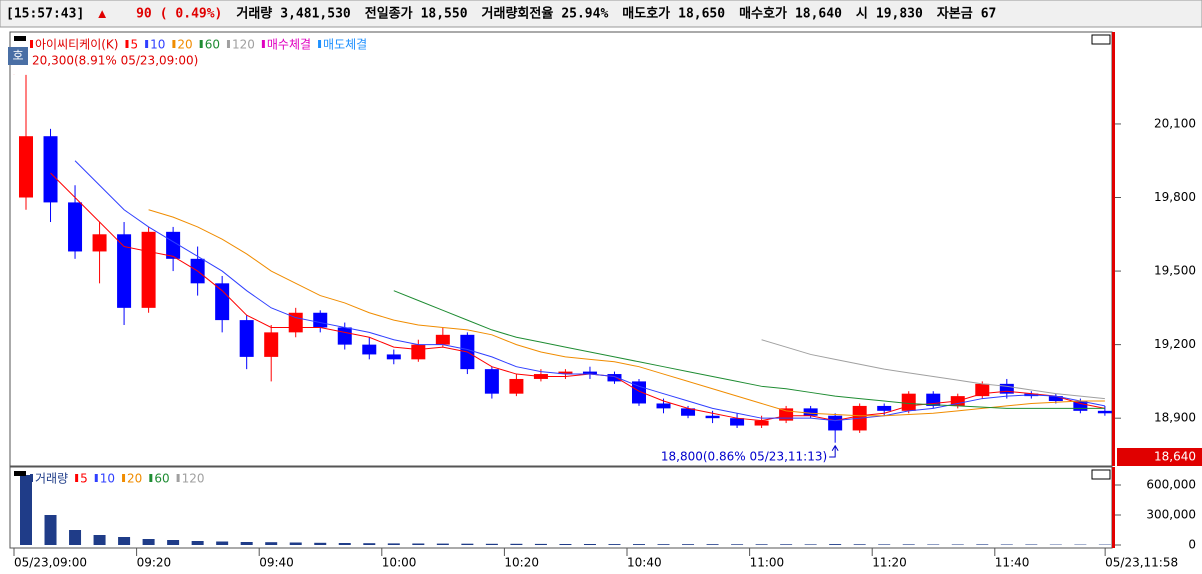  I want to click on x-tick-label: 09:20, so click(154, 563).